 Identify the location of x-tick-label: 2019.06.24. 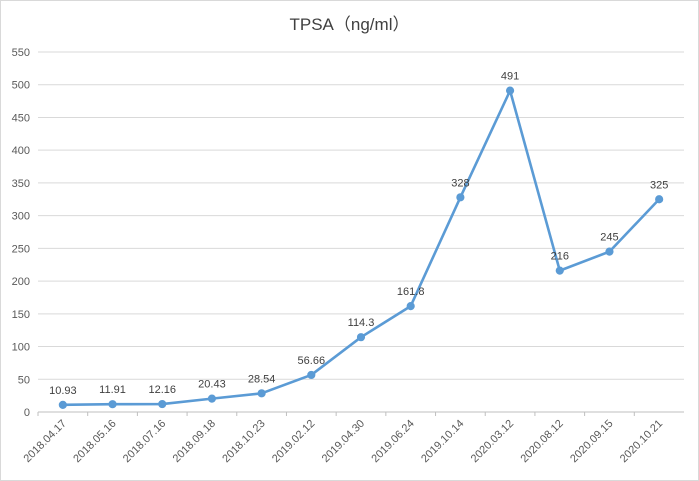
(392, 441).